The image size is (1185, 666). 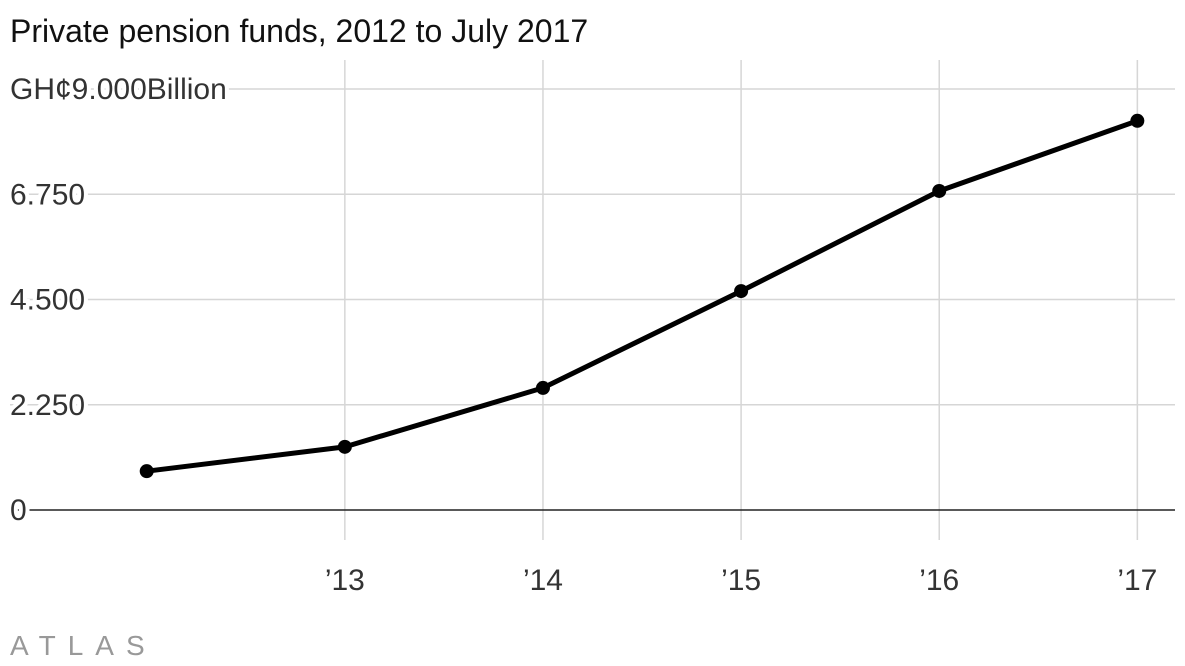 I want to click on chart-title: Private pension funds, 2012 to July 2017, so click(x=299, y=31).